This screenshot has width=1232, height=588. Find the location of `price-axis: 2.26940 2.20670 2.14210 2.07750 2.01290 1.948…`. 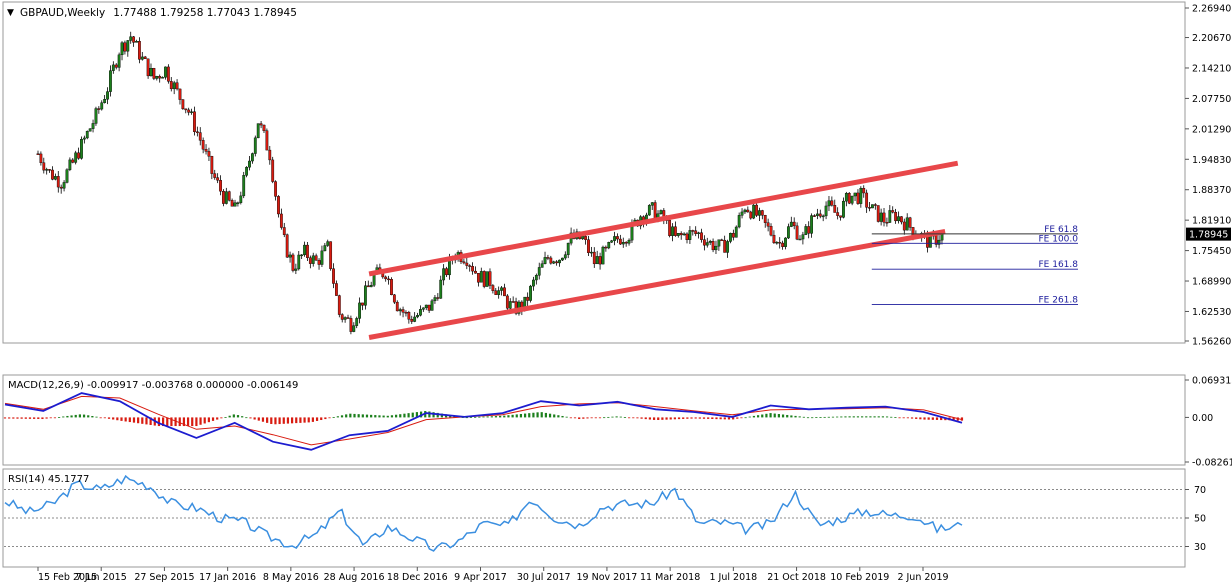

price-axis: 2.26940 2.20670 2.14210 2.07750 2.01290 1.948… is located at coordinates (1208, 176).